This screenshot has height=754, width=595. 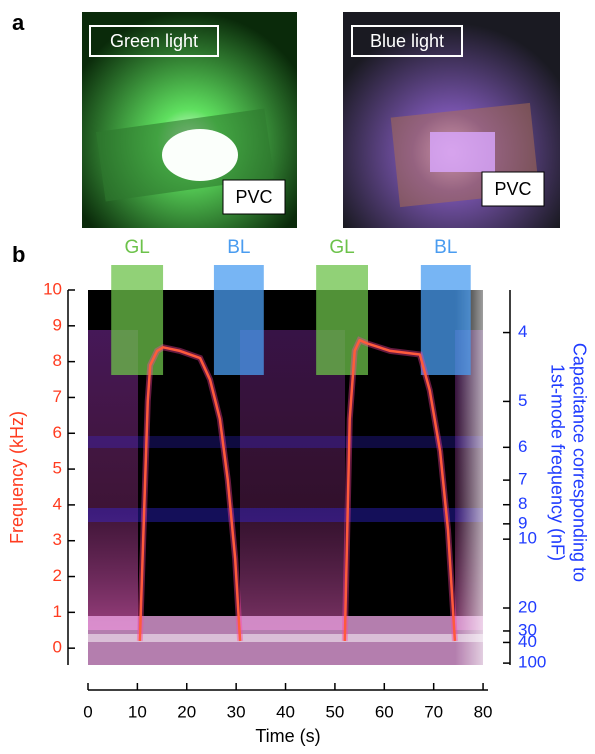 What do you see at coordinates (527, 606) in the screenshot?
I see `y2-tick-label: 20` at bounding box center [527, 606].